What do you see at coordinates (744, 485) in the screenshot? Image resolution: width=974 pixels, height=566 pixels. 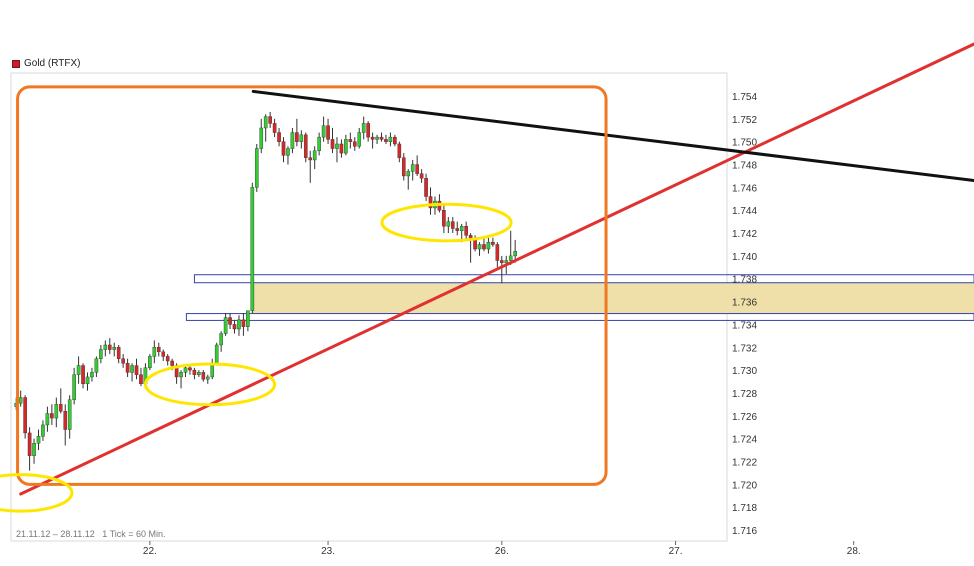 I see `y-tick-label: 1.720` at bounding box center [744, 485].